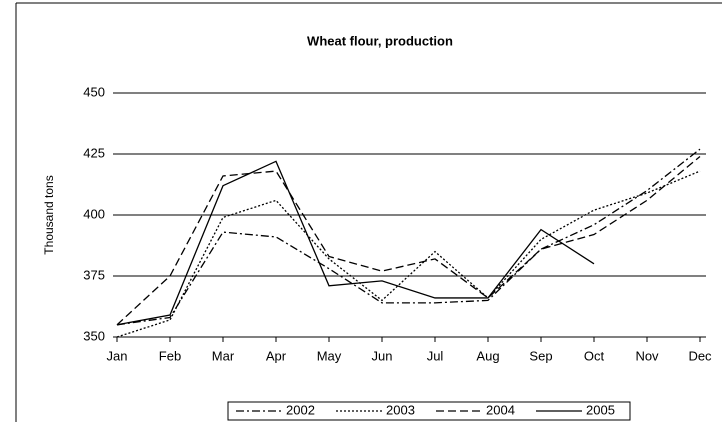 The height and width of the screenshot is (422, 722). I want to click on y-tick-label: 350, so click(94, 335).